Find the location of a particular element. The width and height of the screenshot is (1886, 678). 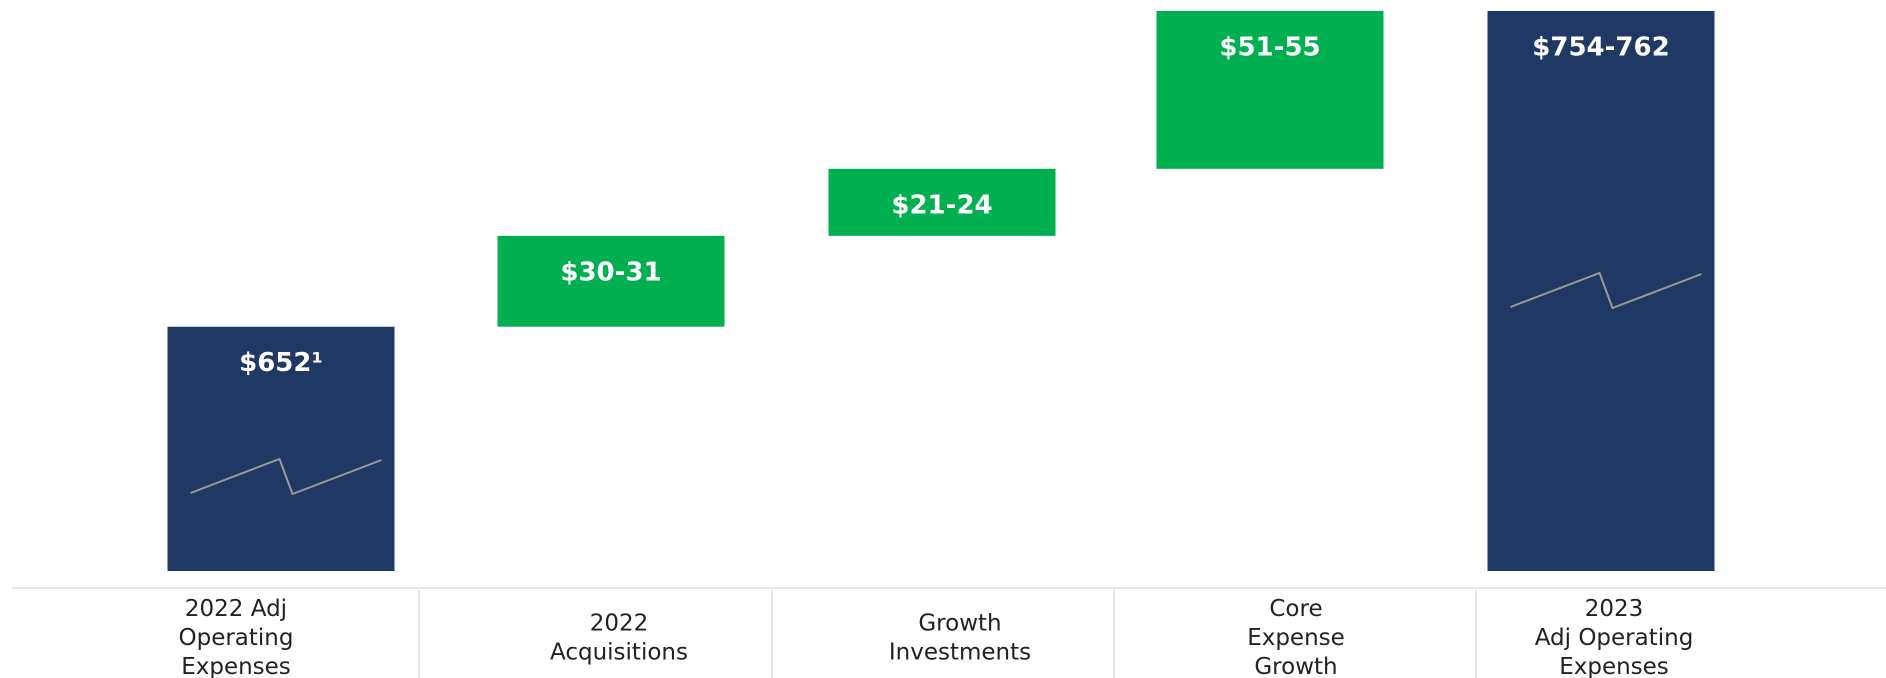

label-line: Adj Operating is located at coordinates (1614, 638).